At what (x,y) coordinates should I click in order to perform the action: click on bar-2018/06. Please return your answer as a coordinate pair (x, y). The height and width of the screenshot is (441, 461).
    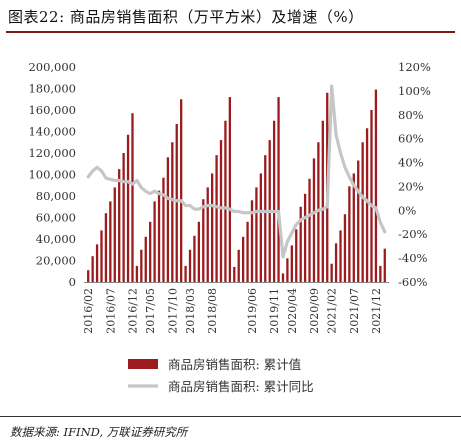
    Looking at the image, I should click on (203, 240).